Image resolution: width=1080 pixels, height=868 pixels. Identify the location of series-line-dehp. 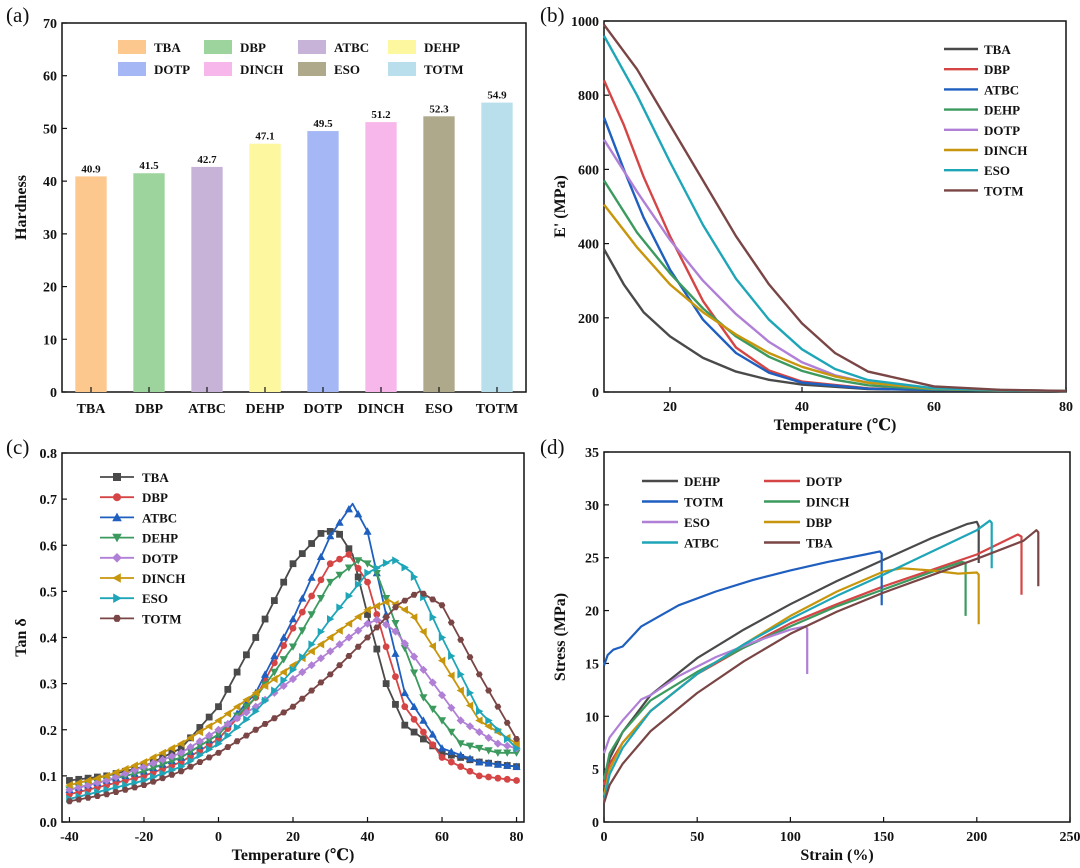
(791, 655).